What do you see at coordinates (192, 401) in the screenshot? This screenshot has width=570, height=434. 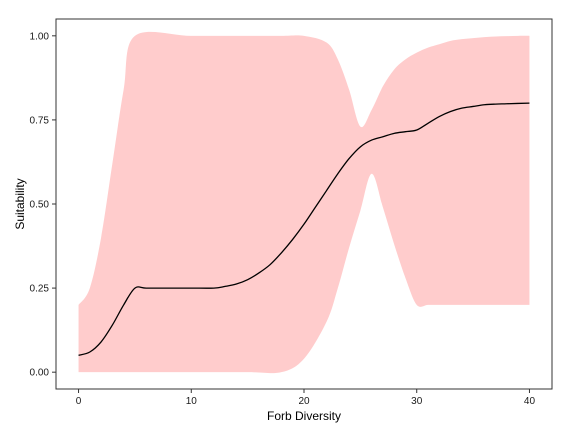 I see `x-tick-label: 10` at bounding box center [192, 401].